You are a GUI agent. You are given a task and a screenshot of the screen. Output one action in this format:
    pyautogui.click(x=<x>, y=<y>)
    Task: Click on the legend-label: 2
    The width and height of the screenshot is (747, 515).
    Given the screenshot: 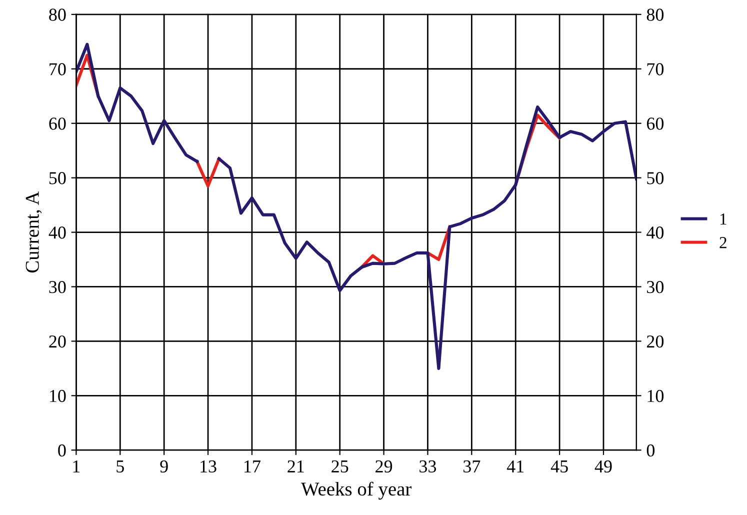 What is the action you would take?
    pyautogui.click(x=723, y=242)
    